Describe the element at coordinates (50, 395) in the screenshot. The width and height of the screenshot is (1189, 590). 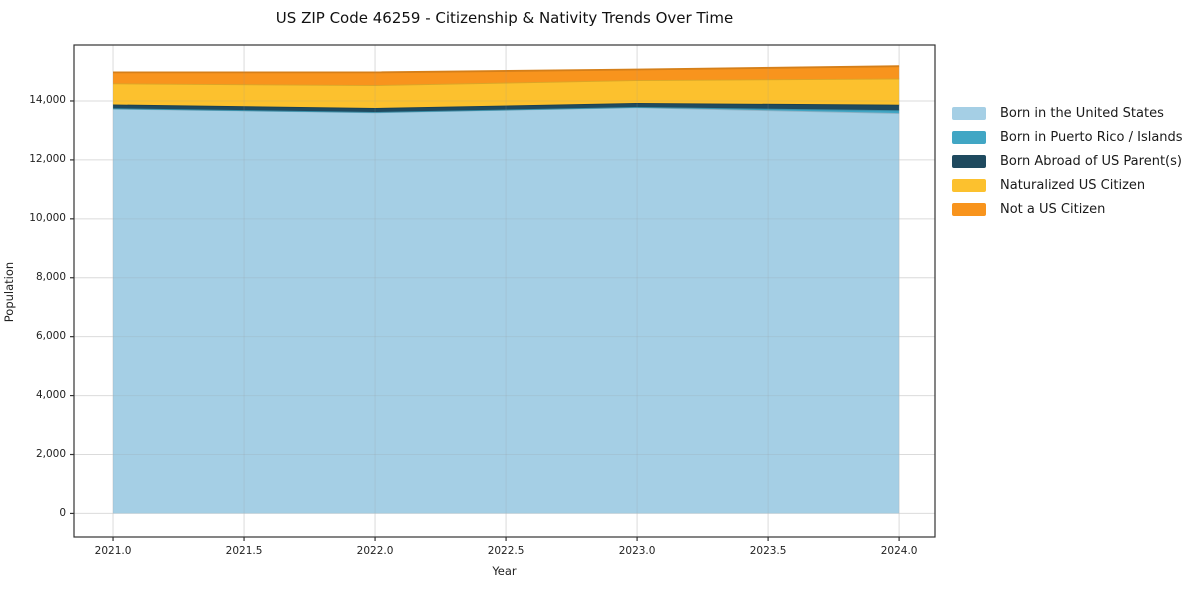
I see `y-tick-label: 4,000` at that location.